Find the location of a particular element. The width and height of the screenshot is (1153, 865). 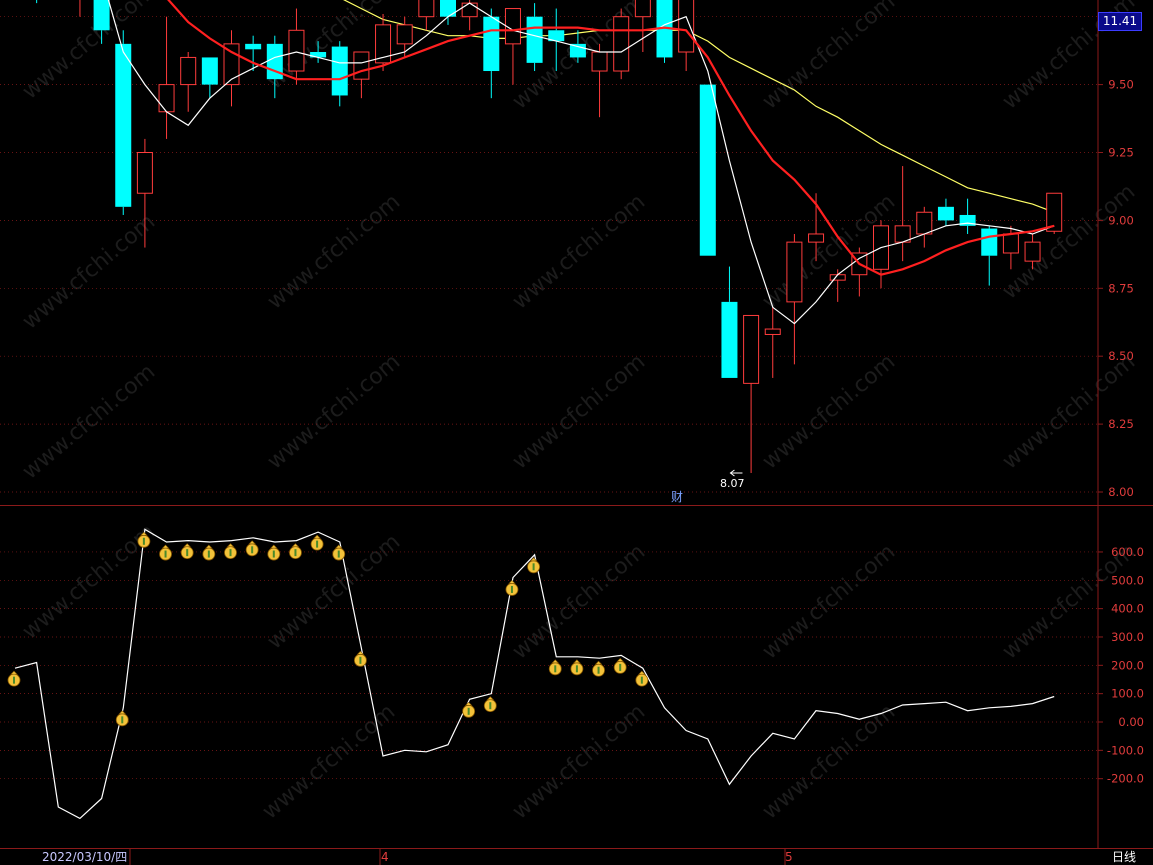

indicator-tick-label: 200.0 is located at coordinates (1127, 665).